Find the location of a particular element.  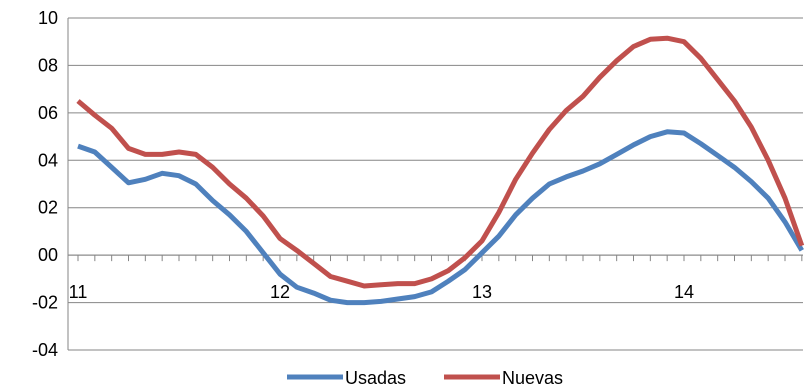

y-tick-label: -02 is located at coordinates (45, 303).